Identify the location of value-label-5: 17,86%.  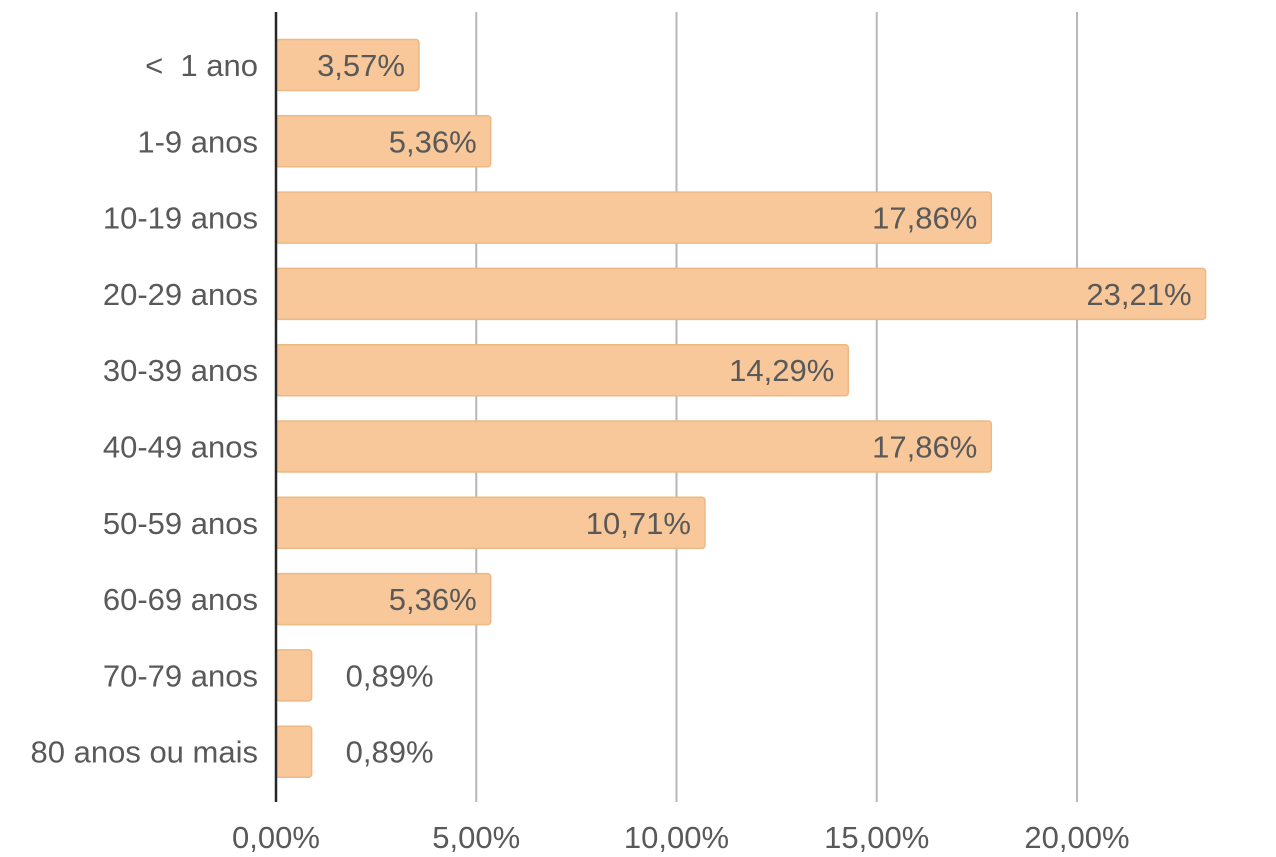
(924, 447).